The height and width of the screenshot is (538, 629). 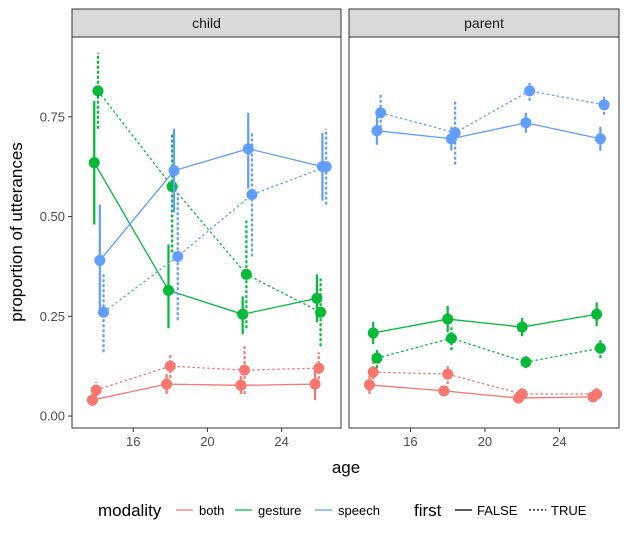 I want to click on series-gesture-TRUE, so click(x=488, y=347).